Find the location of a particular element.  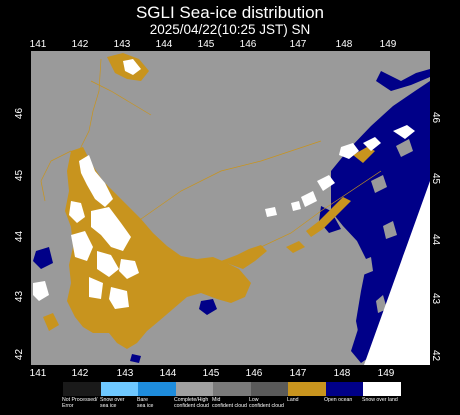

lon-tick-bottom-141: 141 is located at coordinates (38, 373).